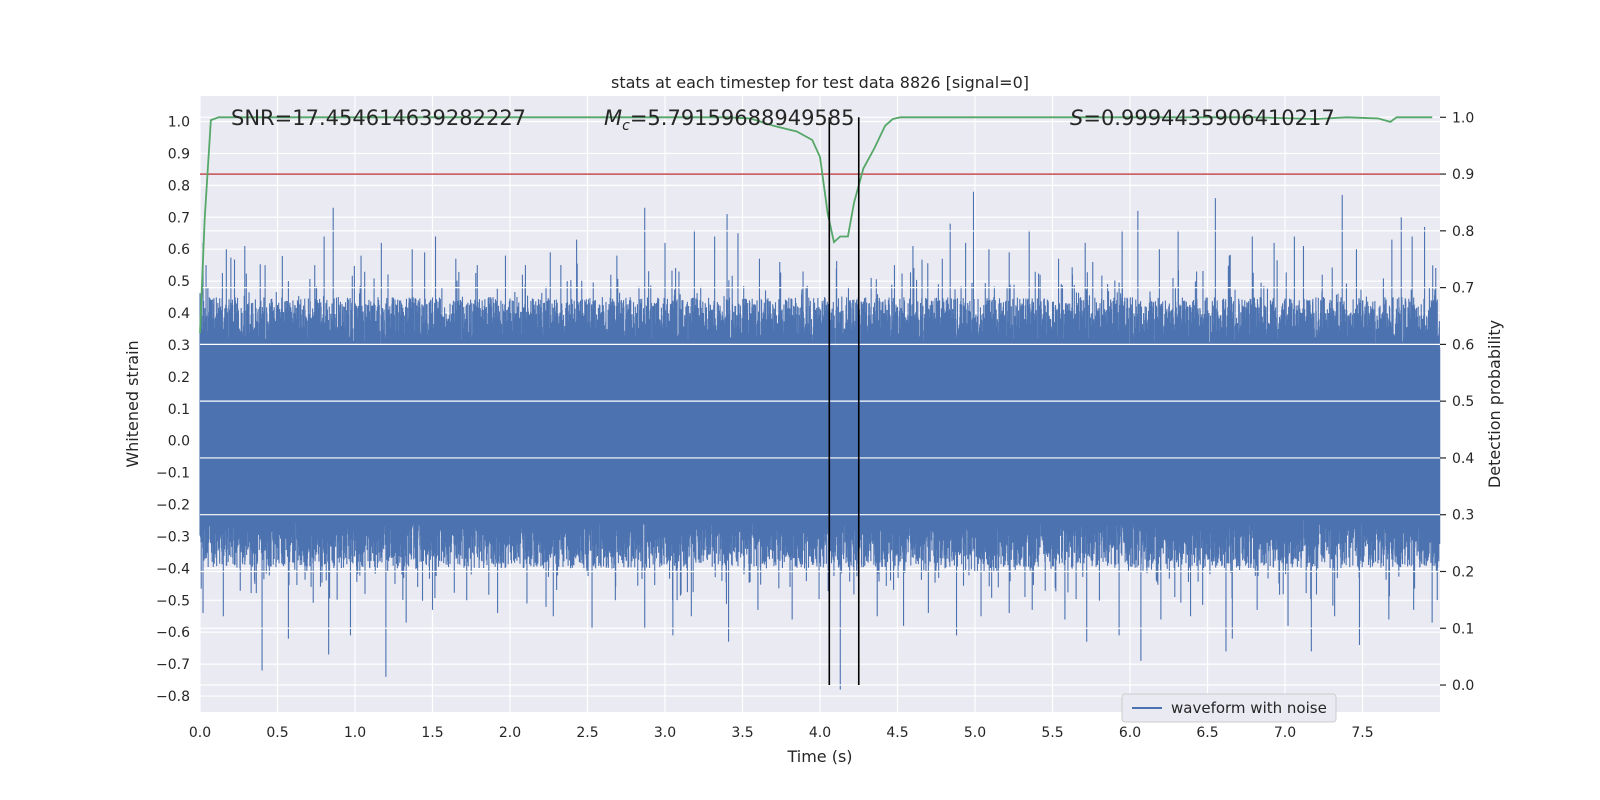 The width and height of the screenshot is (1600, 800). Describe the element at coordinates (1463, 516) in the screenshot. I see `y-right-tick-label: 0.3` at that location.